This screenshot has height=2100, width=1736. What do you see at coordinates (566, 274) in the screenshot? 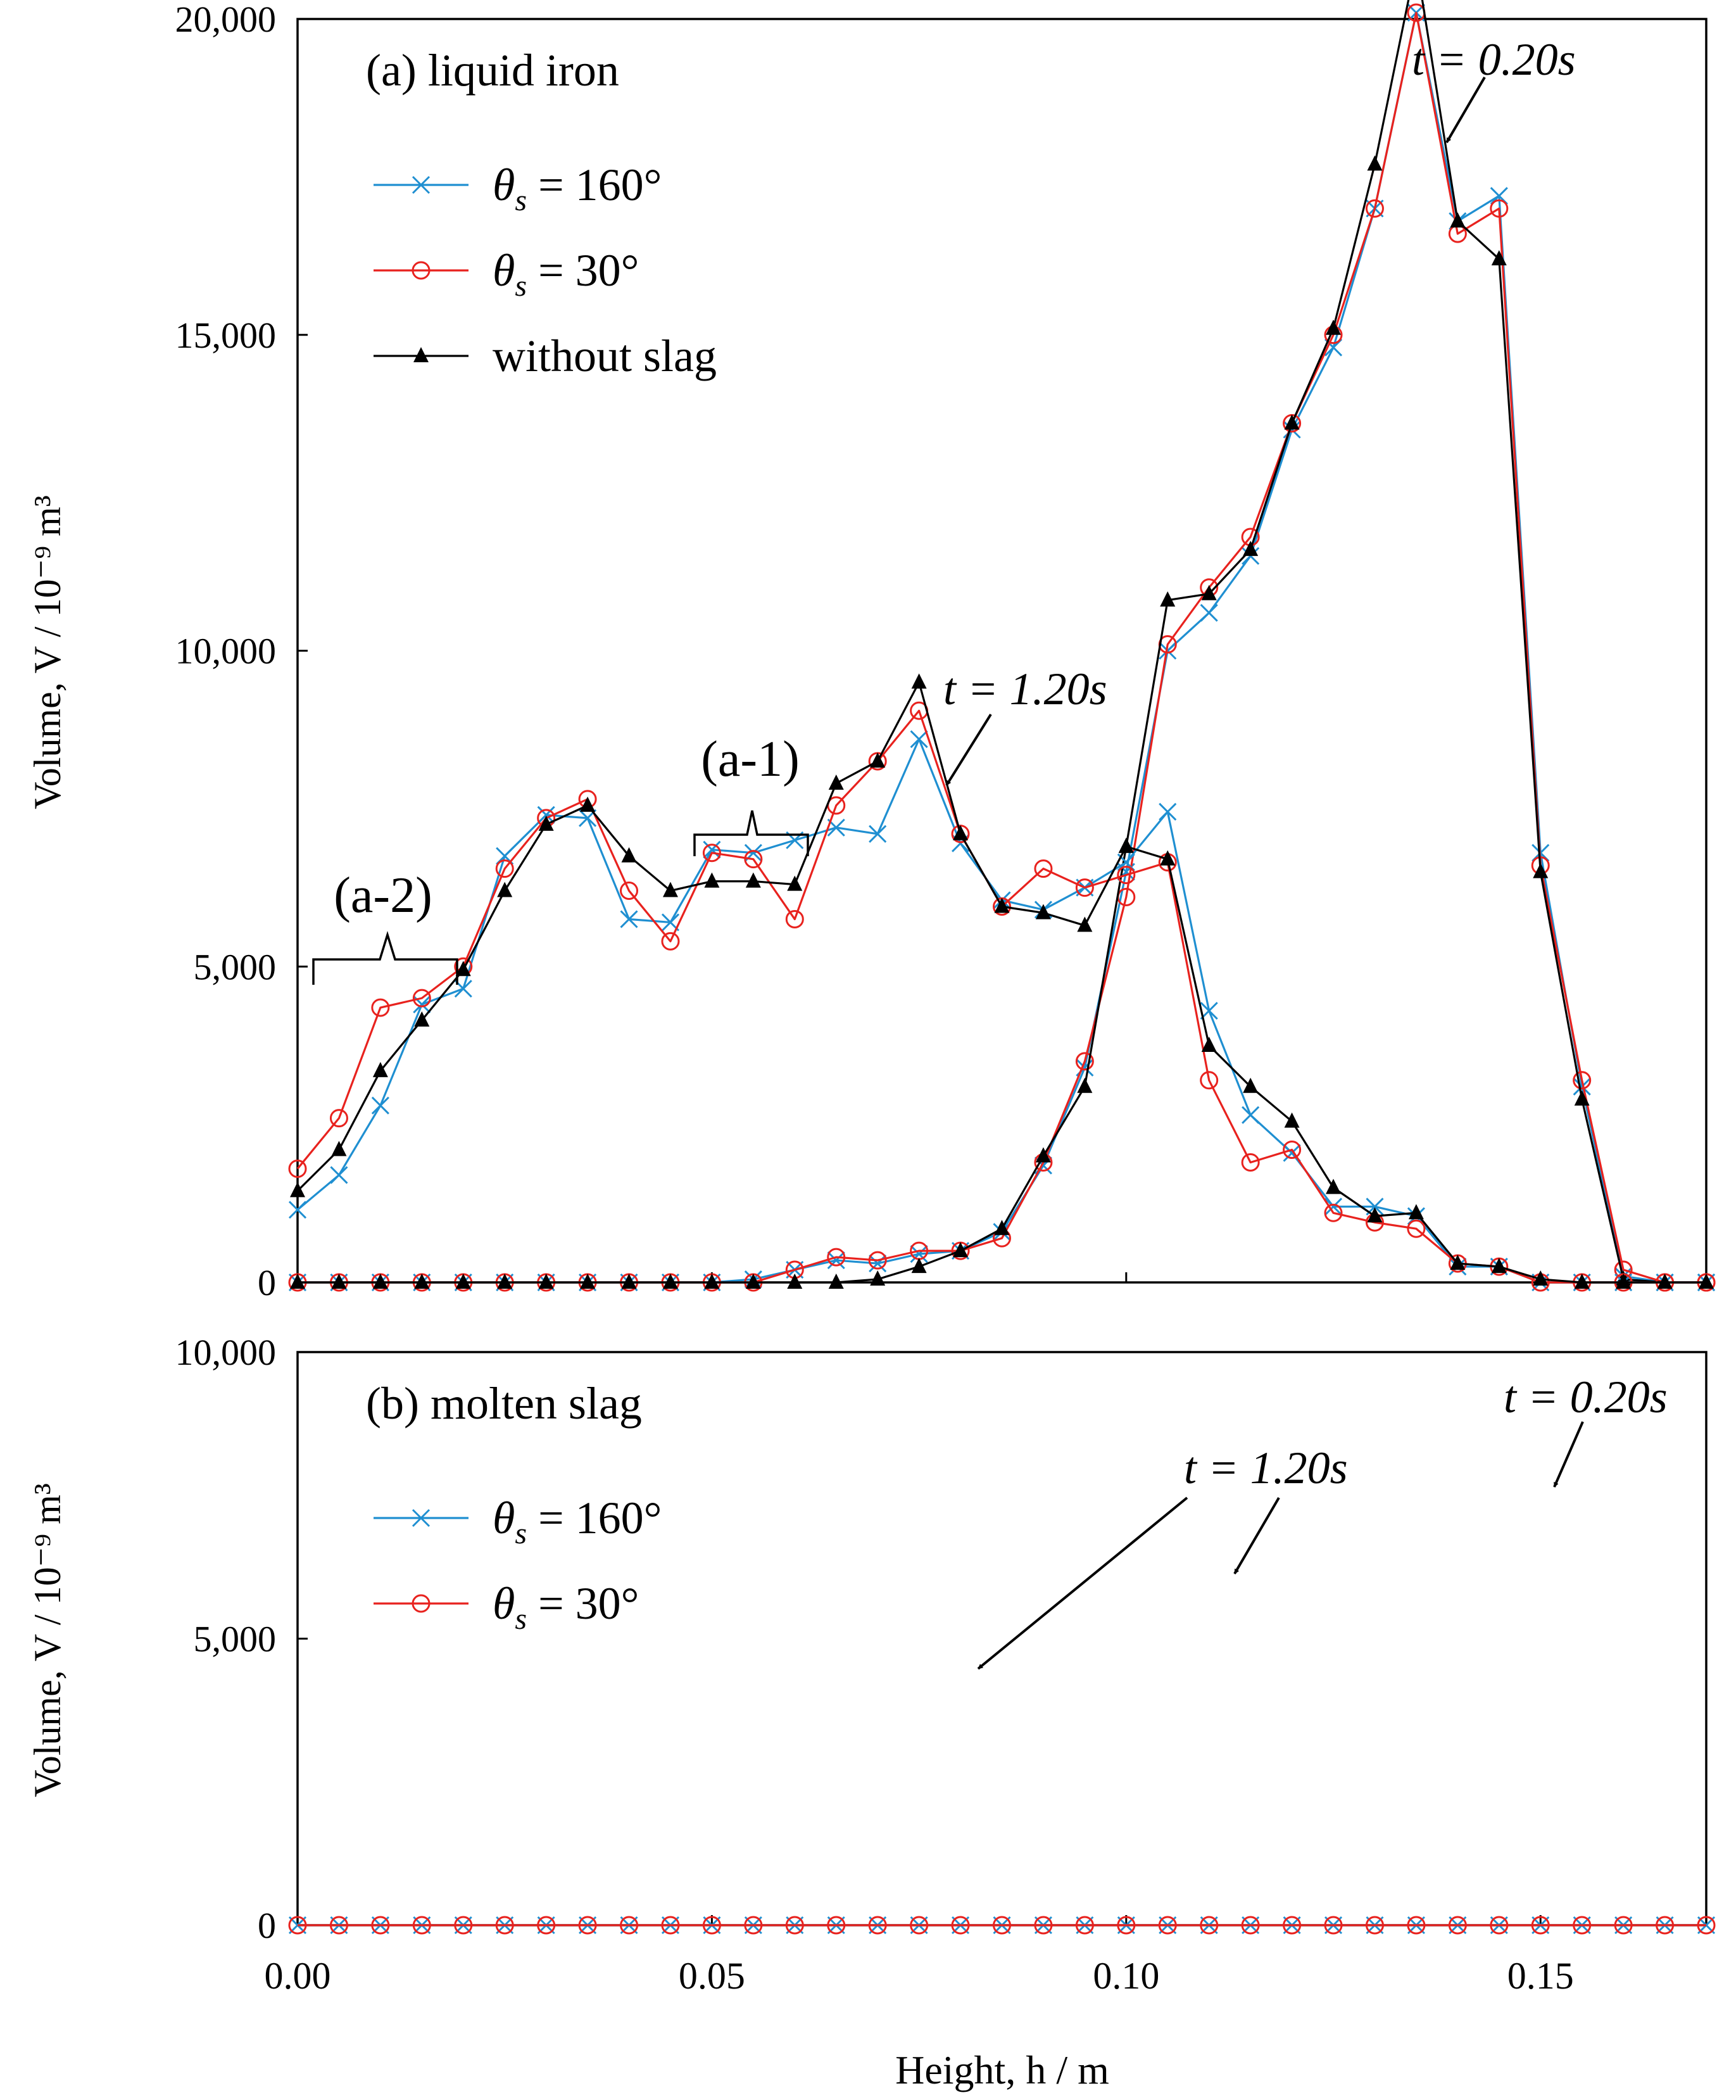
I see `legend-label: θs = 30°` at bounding box center [566, 274].